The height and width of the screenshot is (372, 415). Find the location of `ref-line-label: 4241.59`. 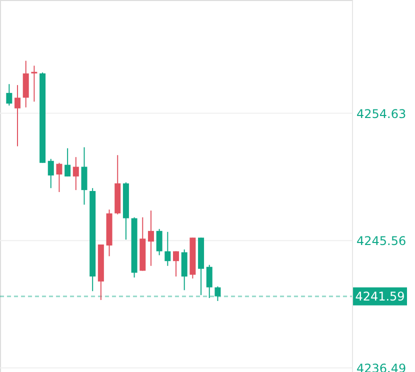

ref-line-label: 4241.59 is located at coordinates (380, 296).